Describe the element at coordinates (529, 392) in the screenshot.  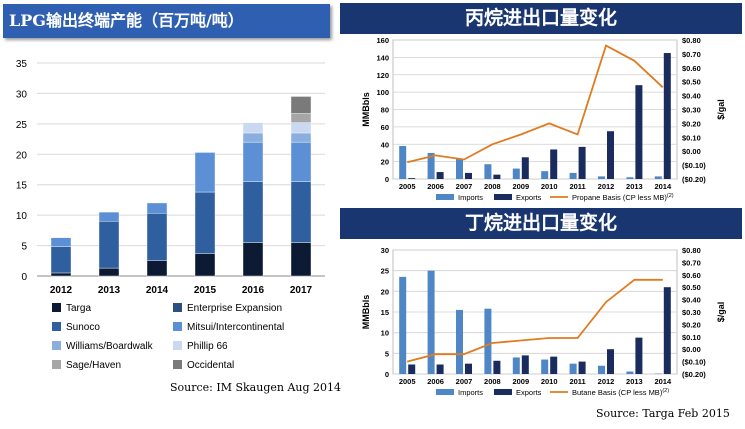
I see `butane-legend-label: Exports` at that location.